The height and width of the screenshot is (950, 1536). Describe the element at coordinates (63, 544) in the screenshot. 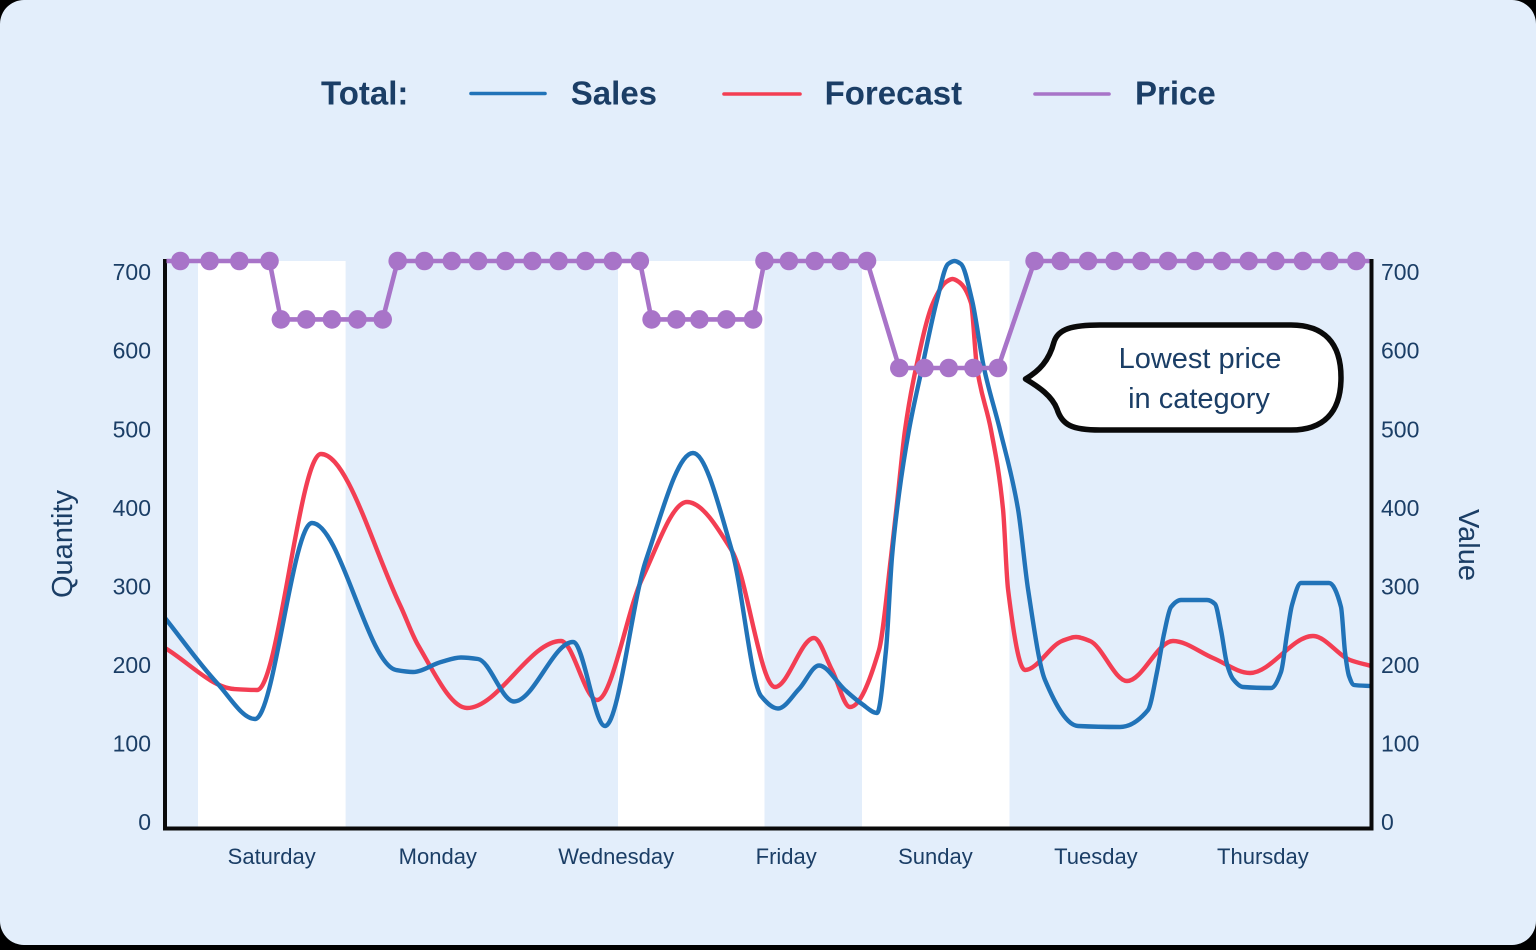

I see `svg-text: Quantity` at that location.